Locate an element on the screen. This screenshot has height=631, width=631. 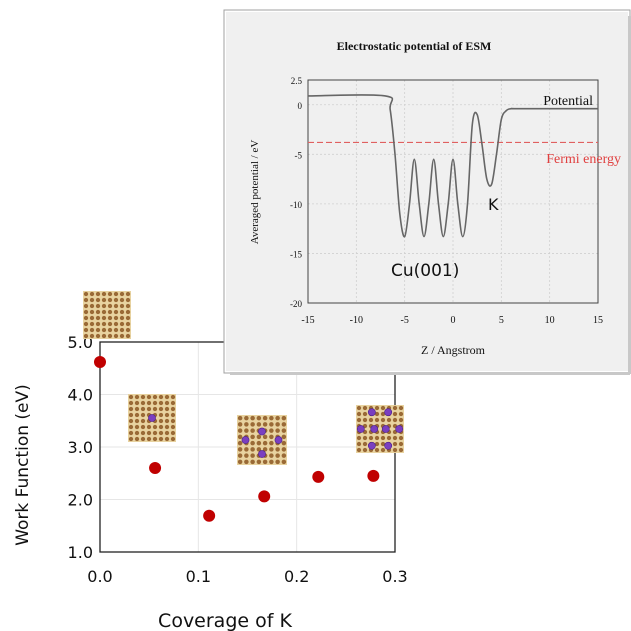
inset-y-tick-label: -20 is located at coordinates (296, 304).